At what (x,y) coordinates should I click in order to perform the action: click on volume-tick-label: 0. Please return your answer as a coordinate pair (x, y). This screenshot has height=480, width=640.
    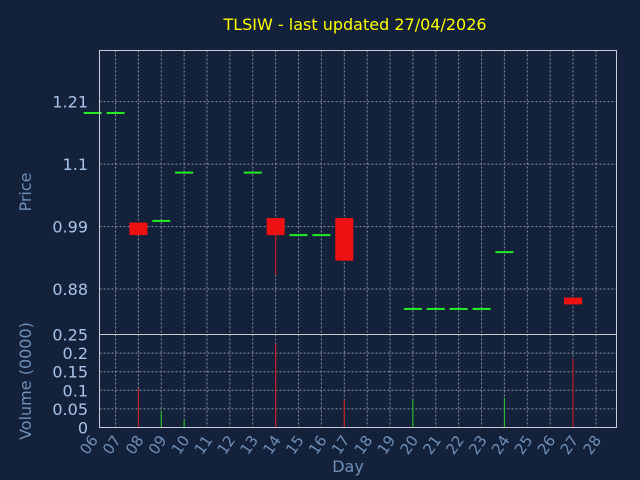
    Looking at the image, I should click on (83, 428).